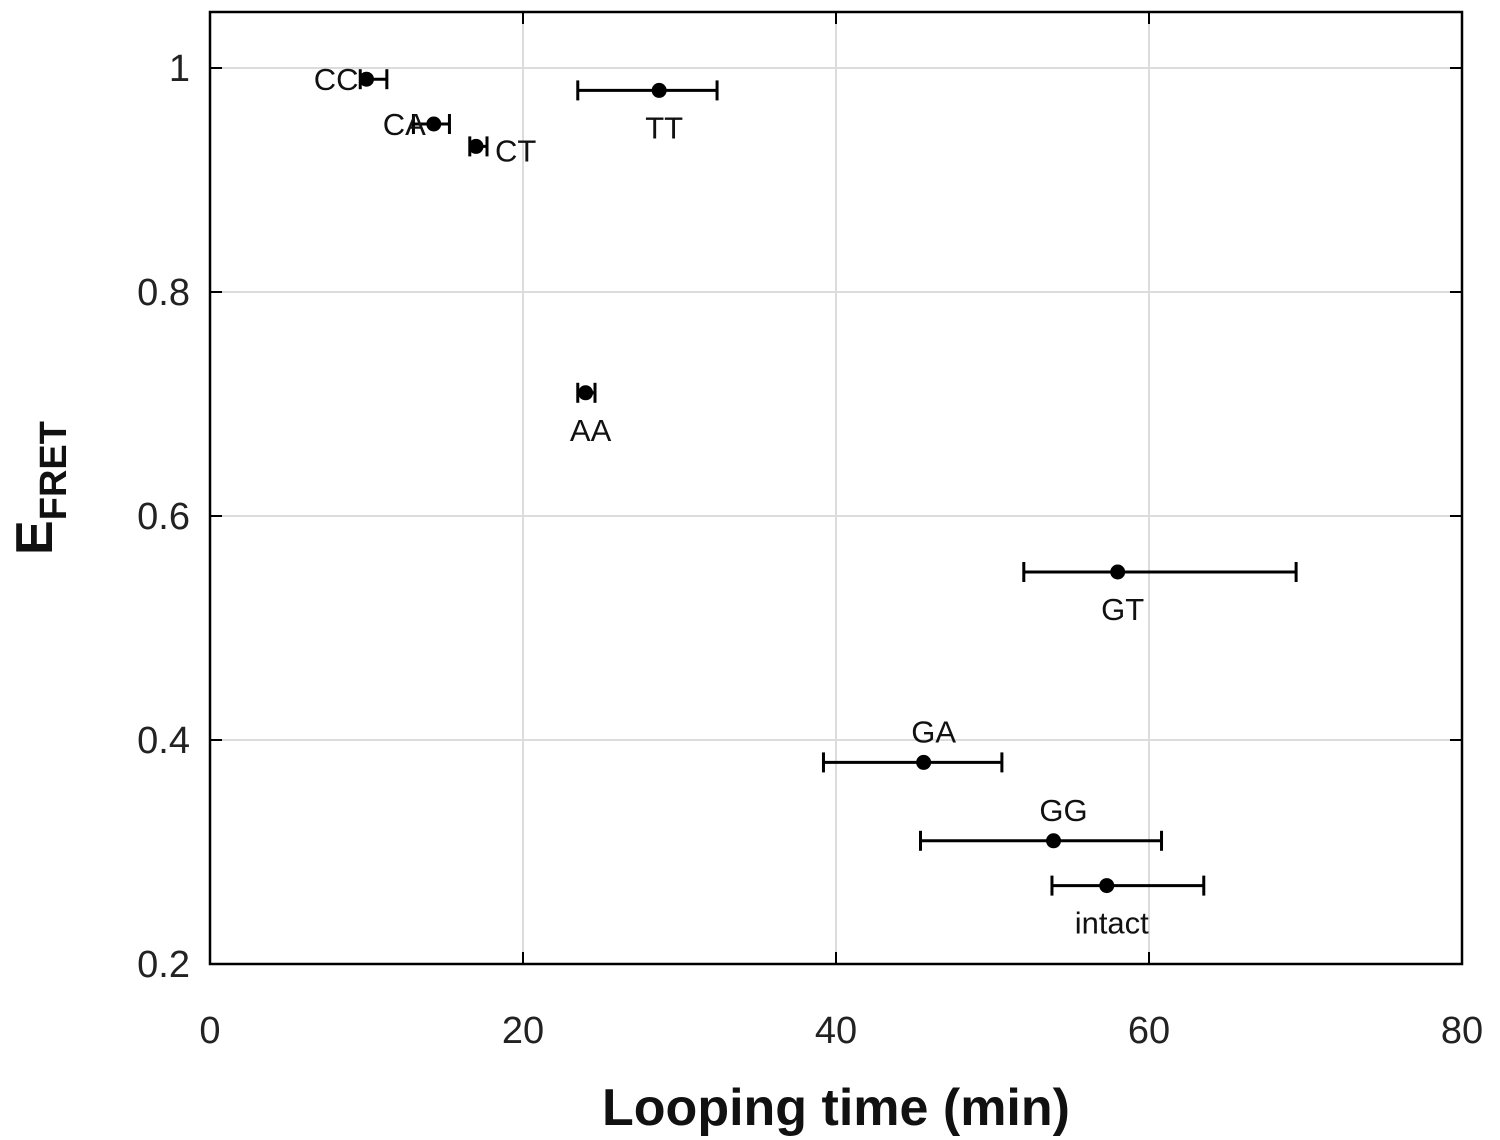  Describe the element at coordinates (836, 1108) in the screenshot. I see `x-axis-title: Looping time (min)` at that location.